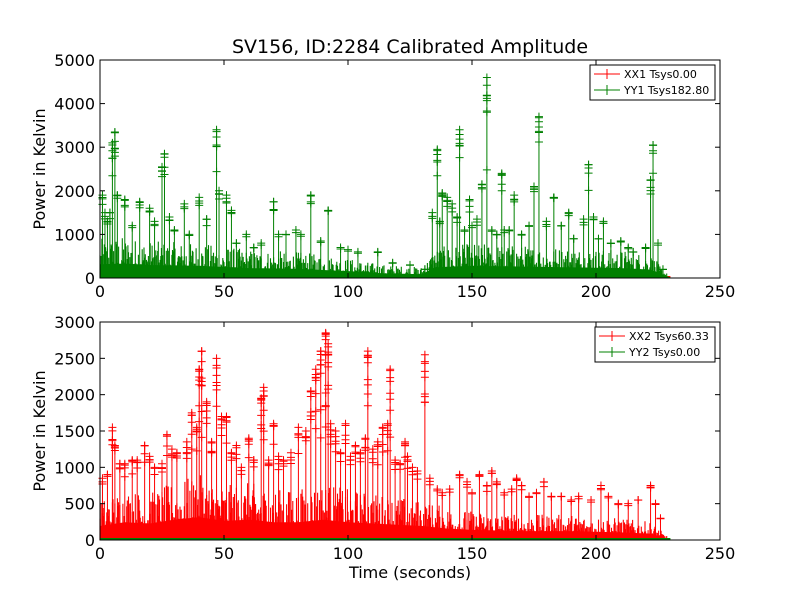 This screenshot has width=800, height=600. Describe the element at coordinates (660, 74) in the screenshot. I see `top-legend-label-xx1: XX1 Tsys0.00` at that location.